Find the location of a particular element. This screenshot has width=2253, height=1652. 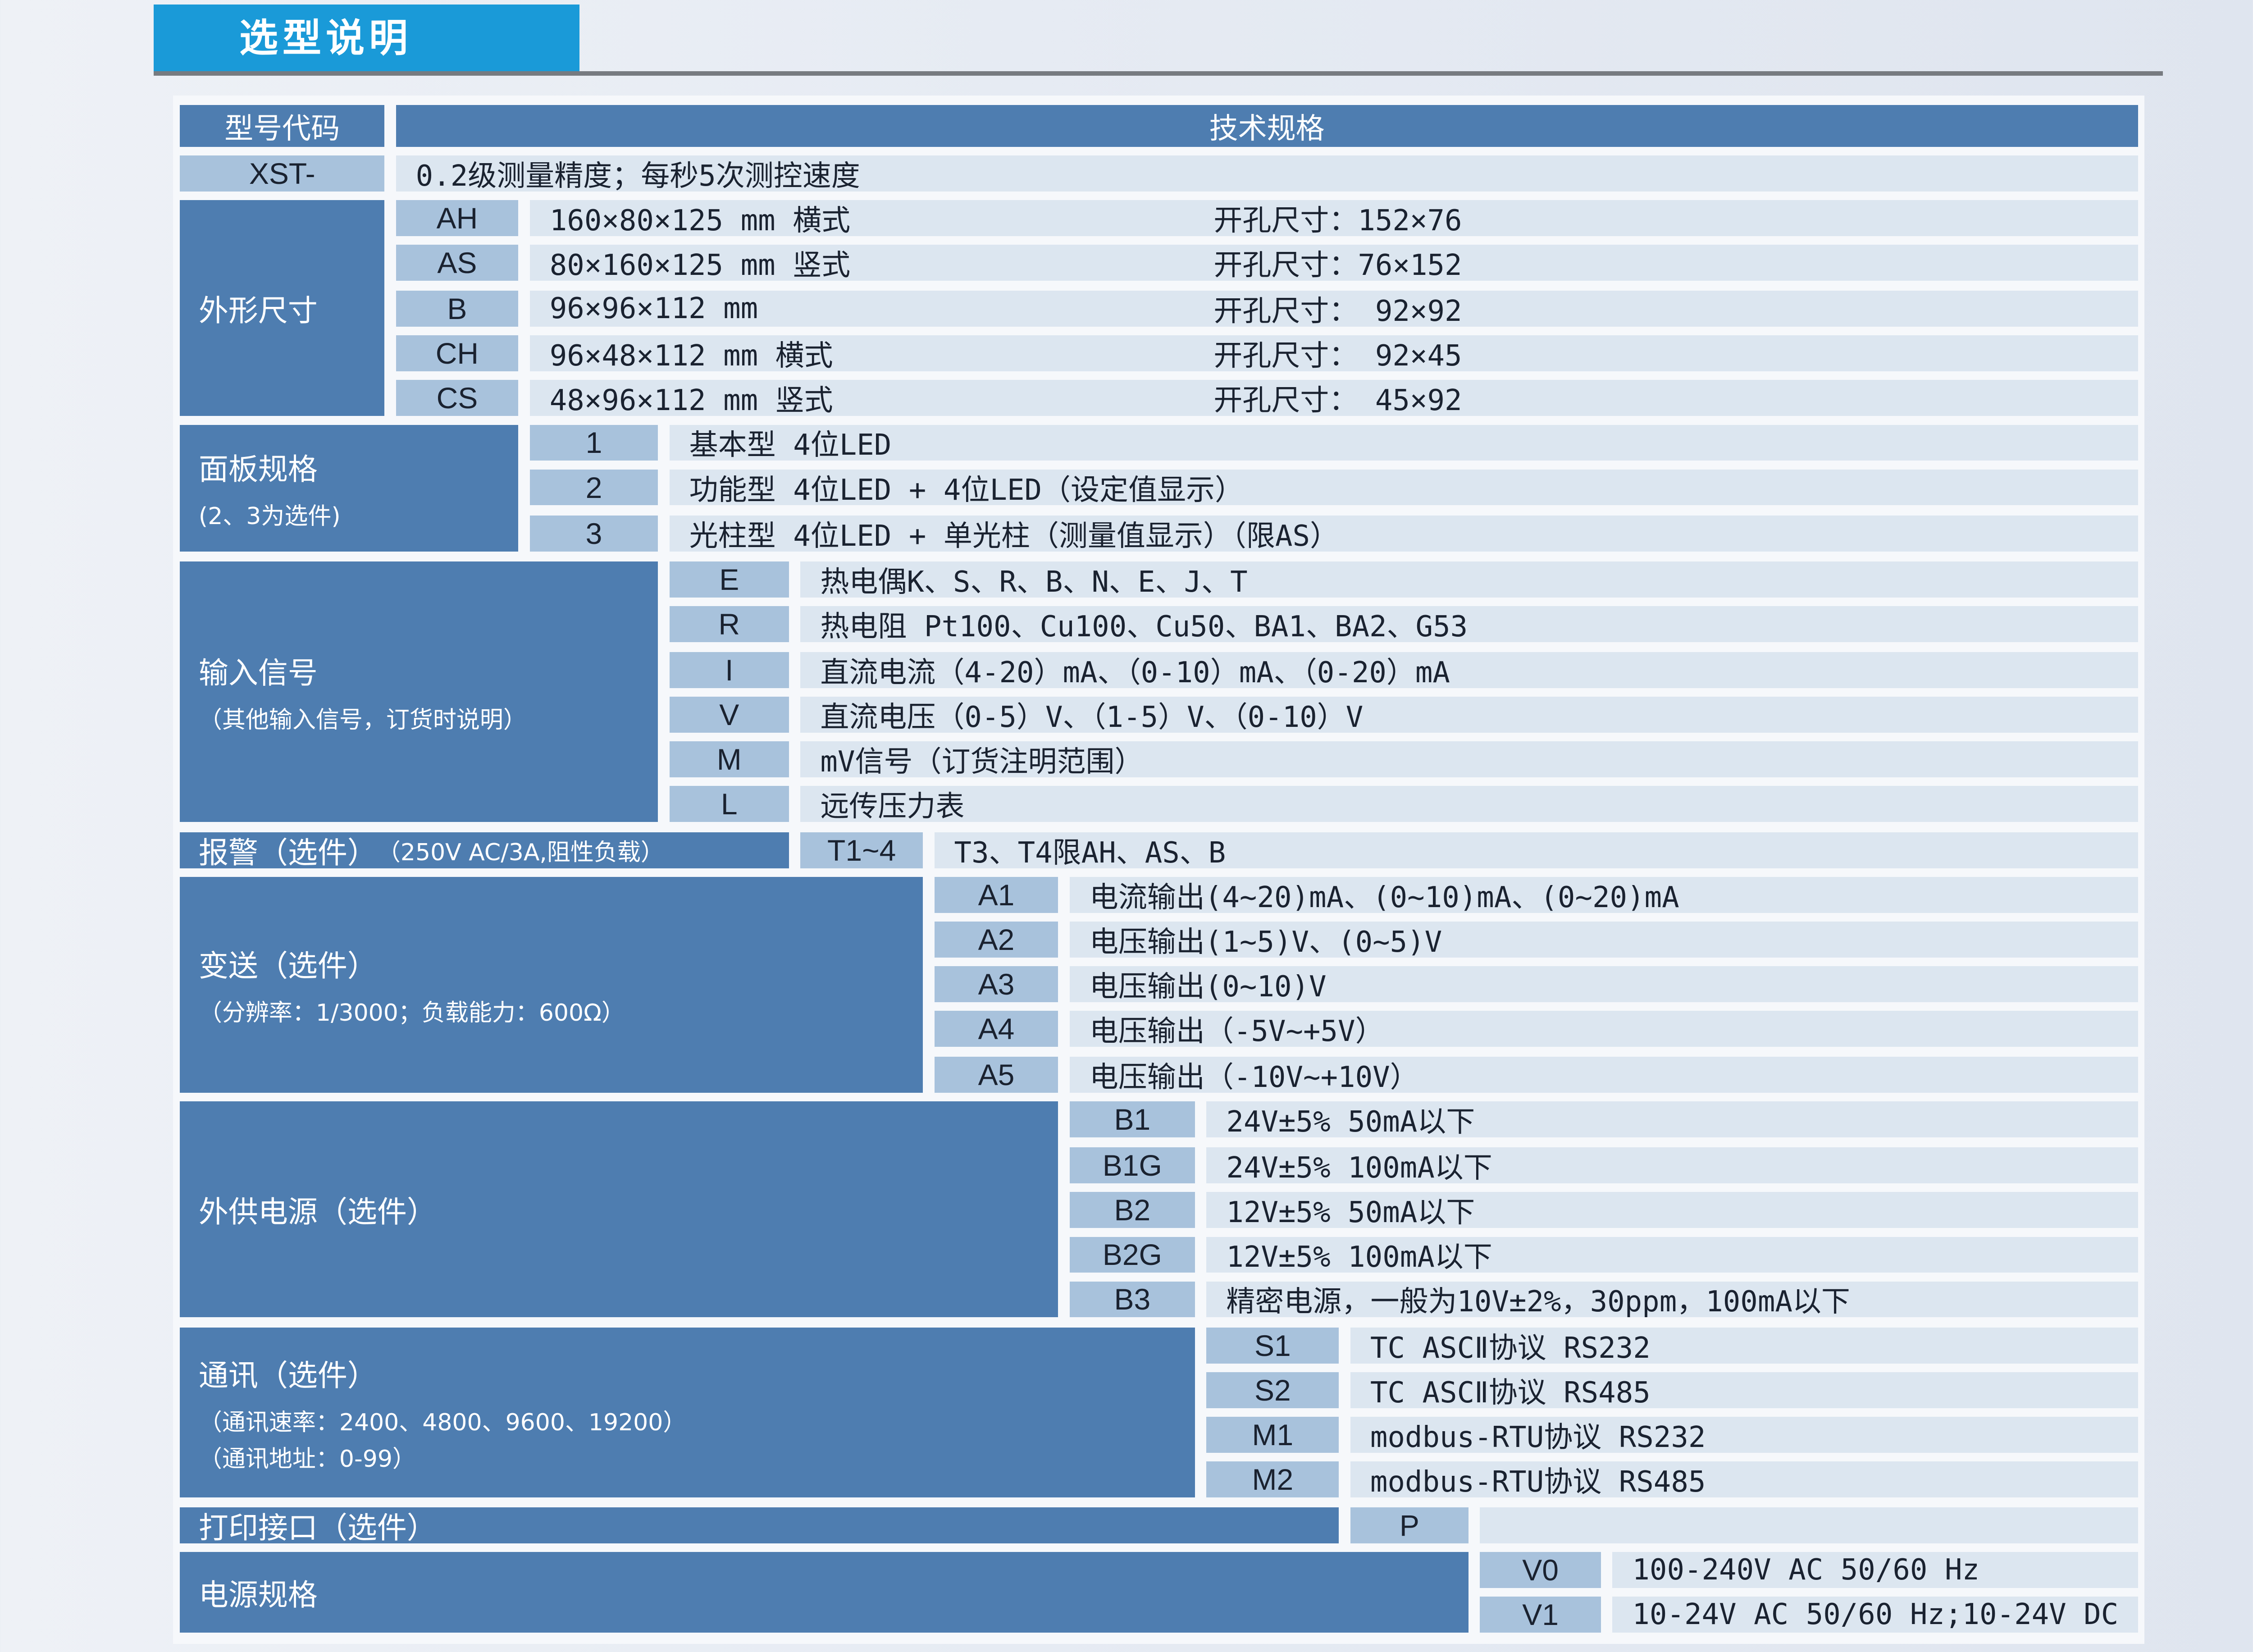

panel-group: 面板规格 (2、3为选件) is located at coordinates (349, 488).